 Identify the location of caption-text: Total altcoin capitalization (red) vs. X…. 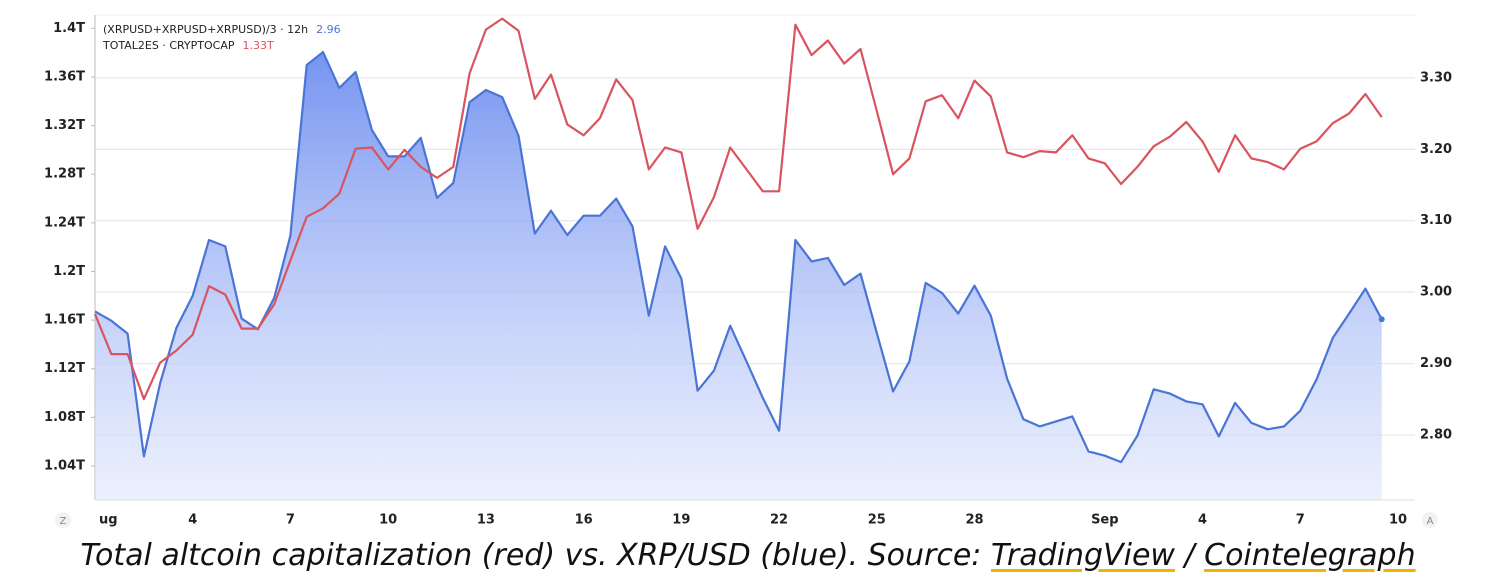
(535, 555).